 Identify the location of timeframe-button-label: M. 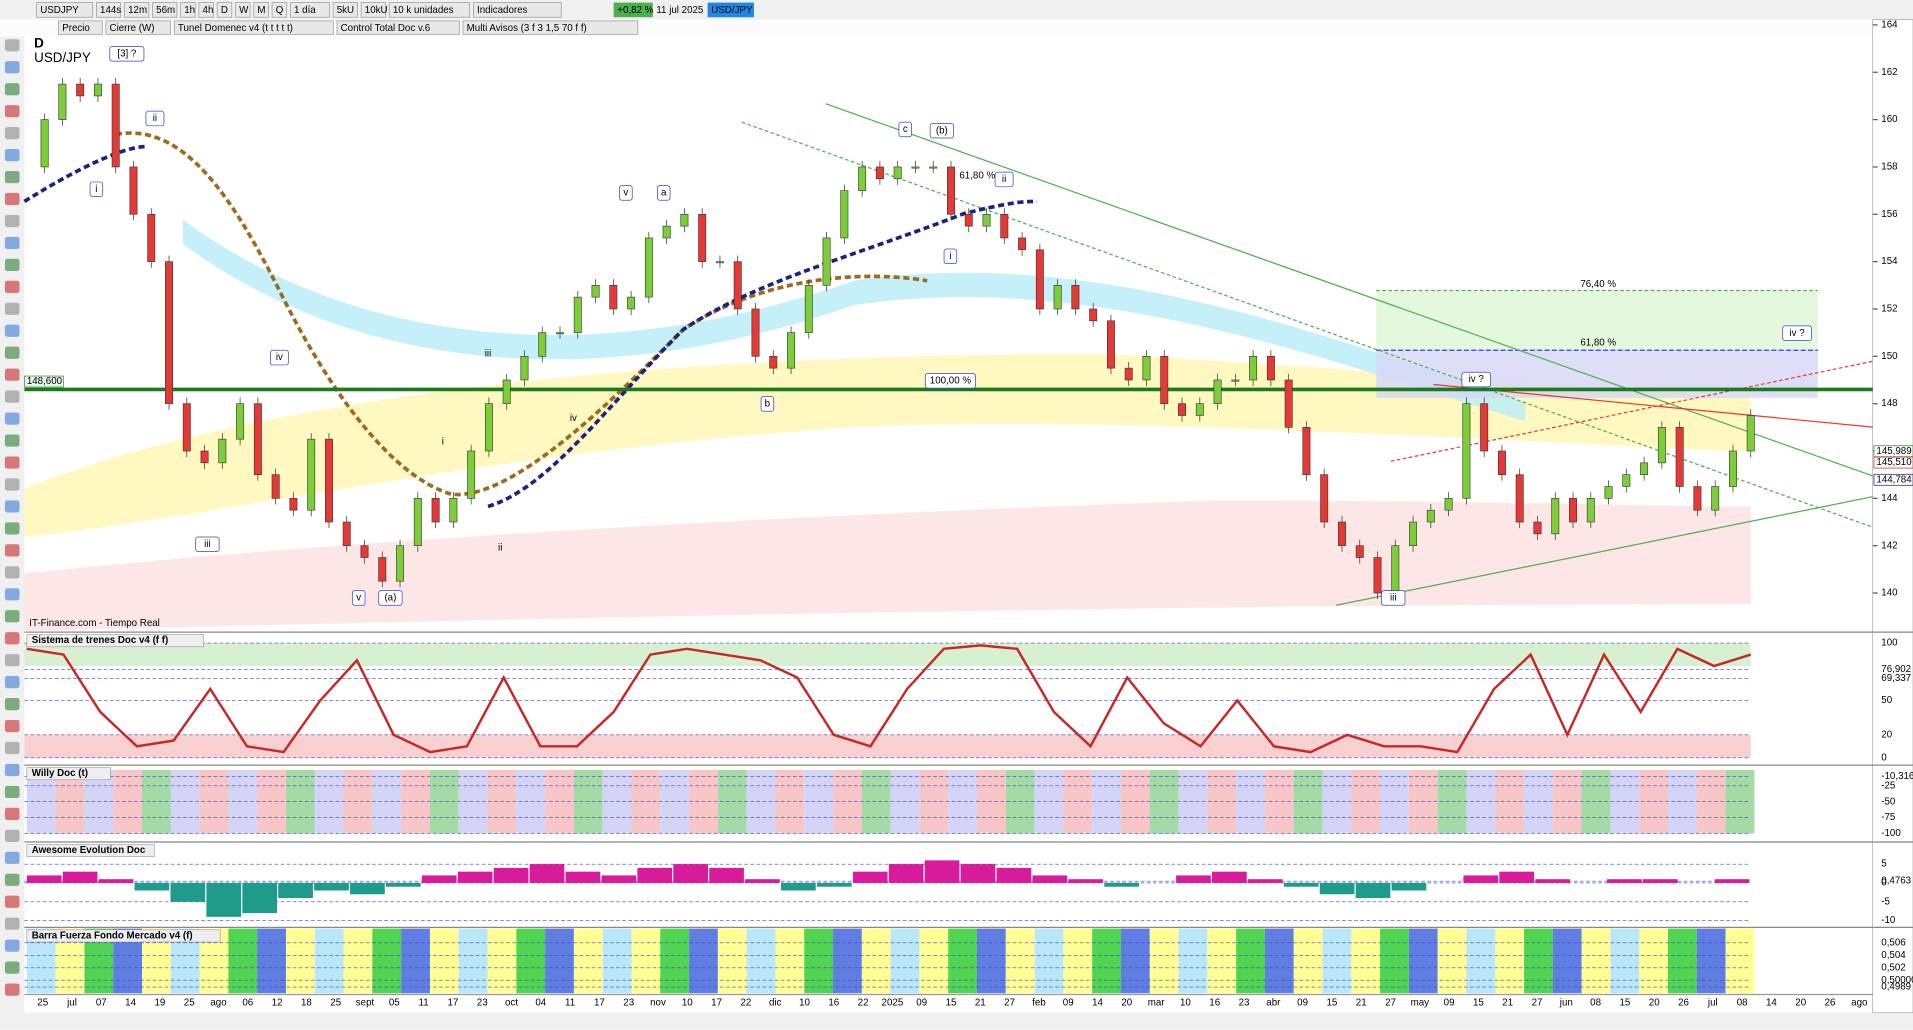
(261, 10).